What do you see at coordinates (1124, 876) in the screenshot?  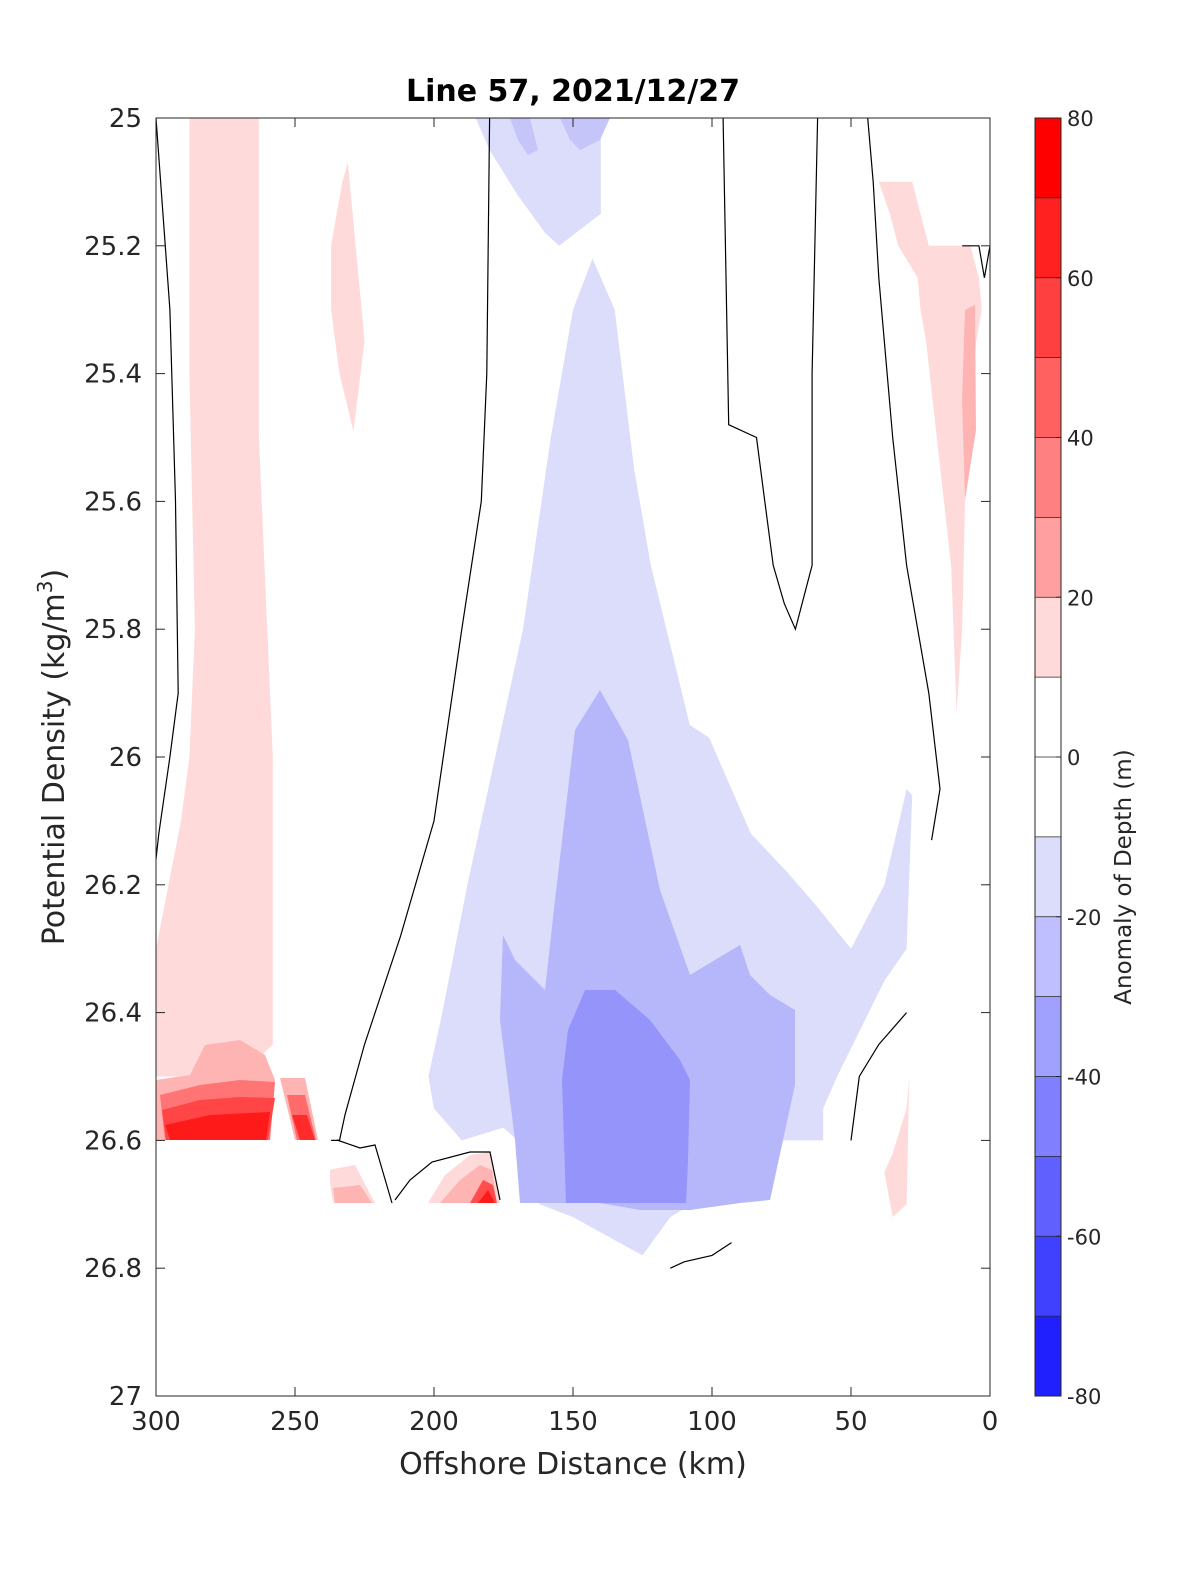 I see `colorbar-label: Anomaly of Depth (m)` at bounding box center [1124, 876].